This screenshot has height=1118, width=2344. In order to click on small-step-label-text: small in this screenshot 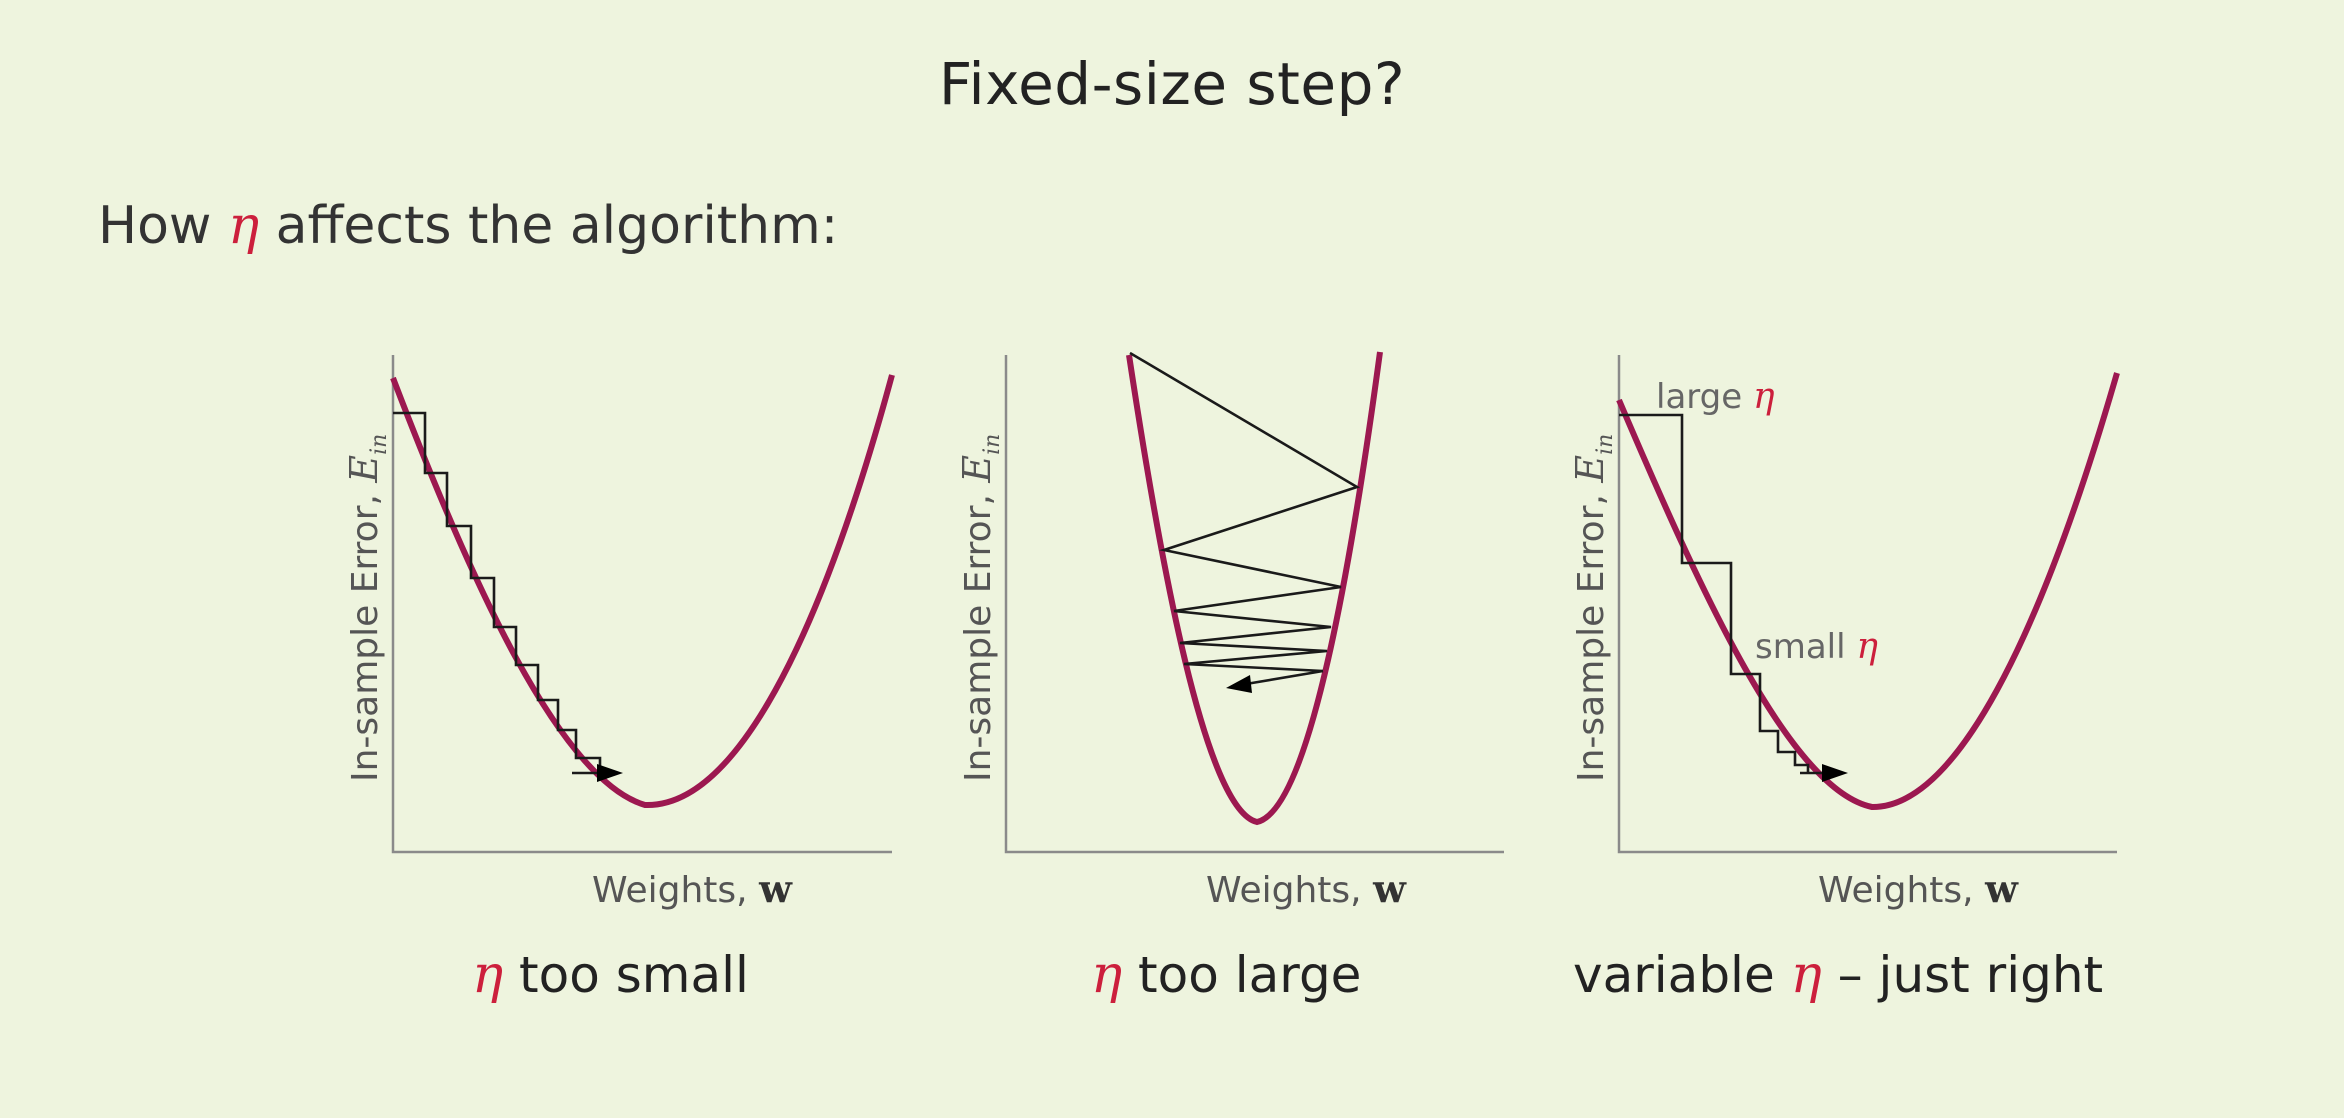, I will do `click(1805, 647)`.